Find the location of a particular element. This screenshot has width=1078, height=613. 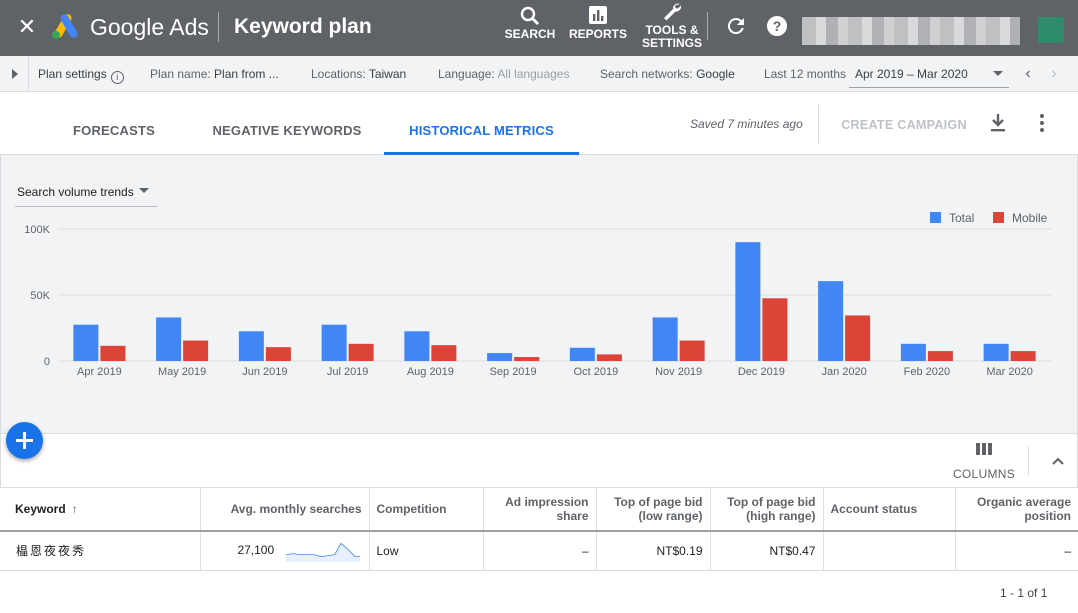

date-range-select: Apr 2019 – Mar 2020 is located at coordinates (929, 74).